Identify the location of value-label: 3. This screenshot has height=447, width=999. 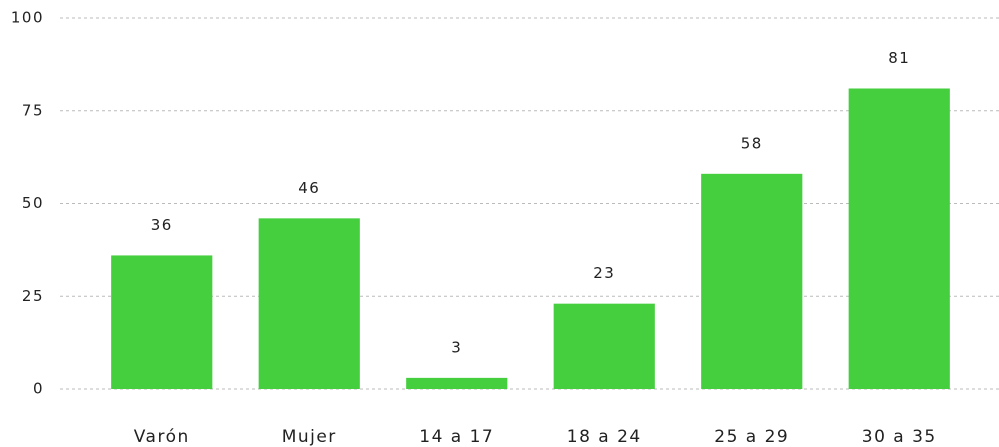
(456, 347).